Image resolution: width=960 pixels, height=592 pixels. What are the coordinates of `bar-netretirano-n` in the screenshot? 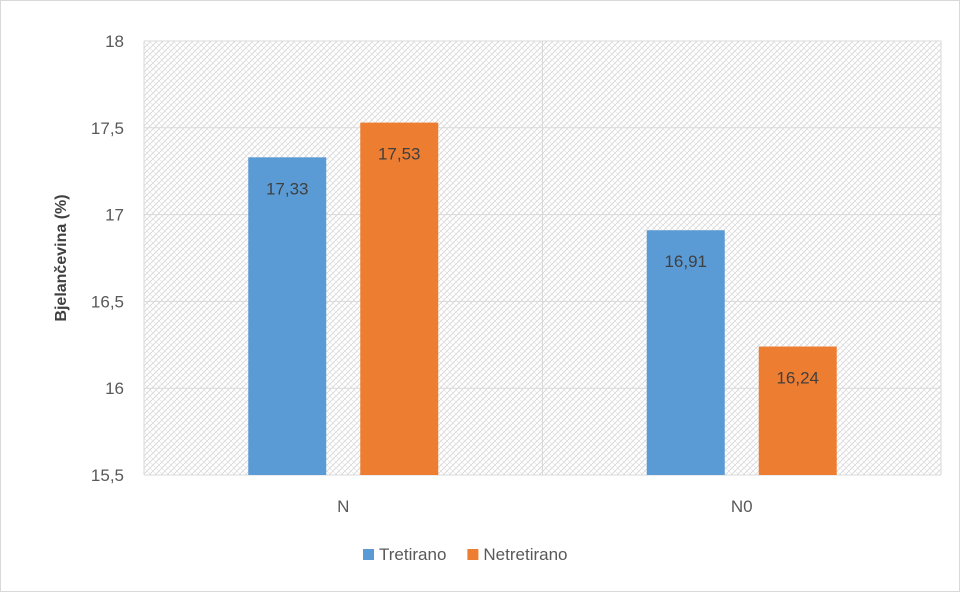 It's located at (399, 298).